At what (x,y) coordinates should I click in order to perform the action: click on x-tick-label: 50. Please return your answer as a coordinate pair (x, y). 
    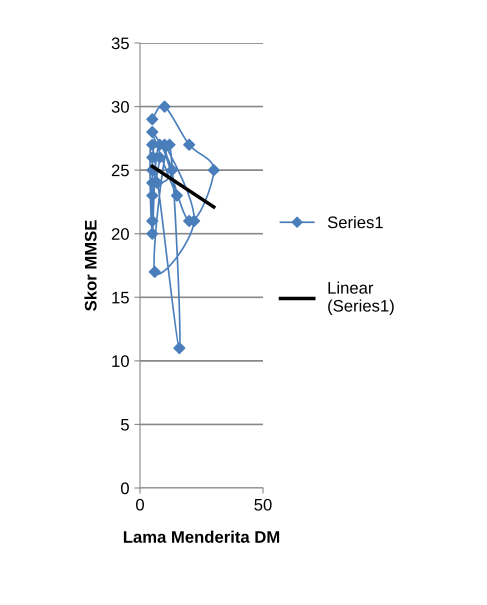
    Looking at the image, I should click on (263, 504).